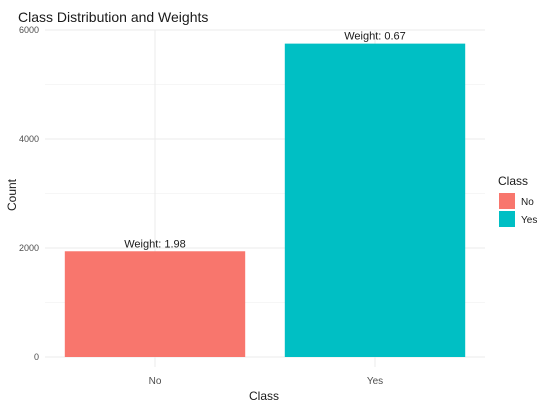  I want to click on legend-swatch-no, so click(507, 201).